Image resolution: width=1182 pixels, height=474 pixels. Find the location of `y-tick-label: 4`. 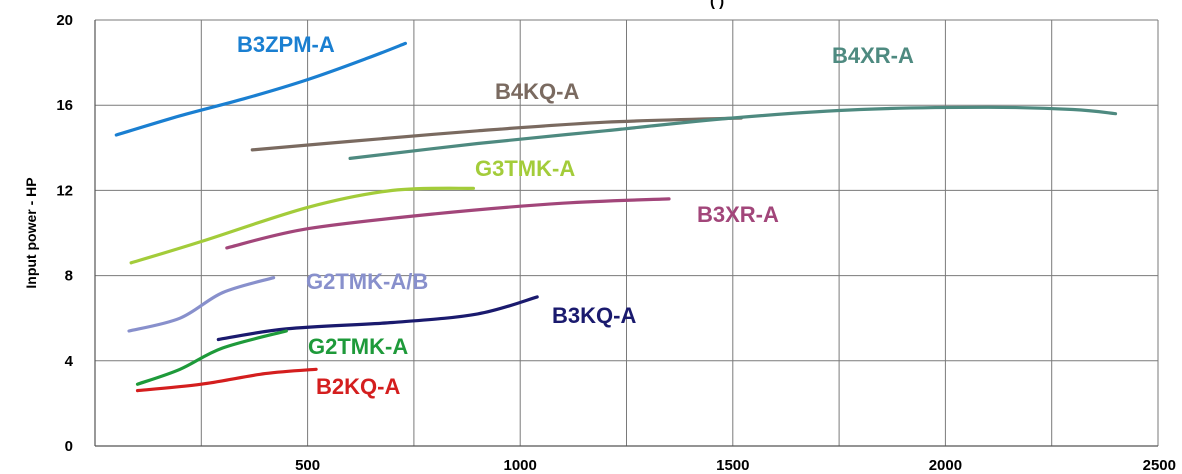

y-tick-label: 4 is located at coordinates (69, 361).